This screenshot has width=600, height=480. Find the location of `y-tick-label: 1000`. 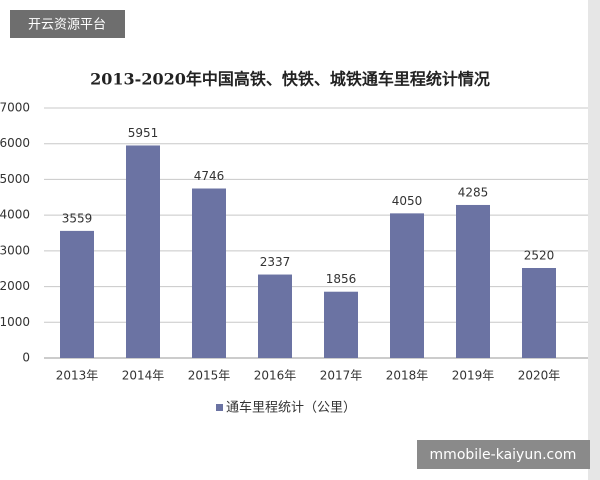

y-tick-label: 1000 is located at coordinates (15, 322).